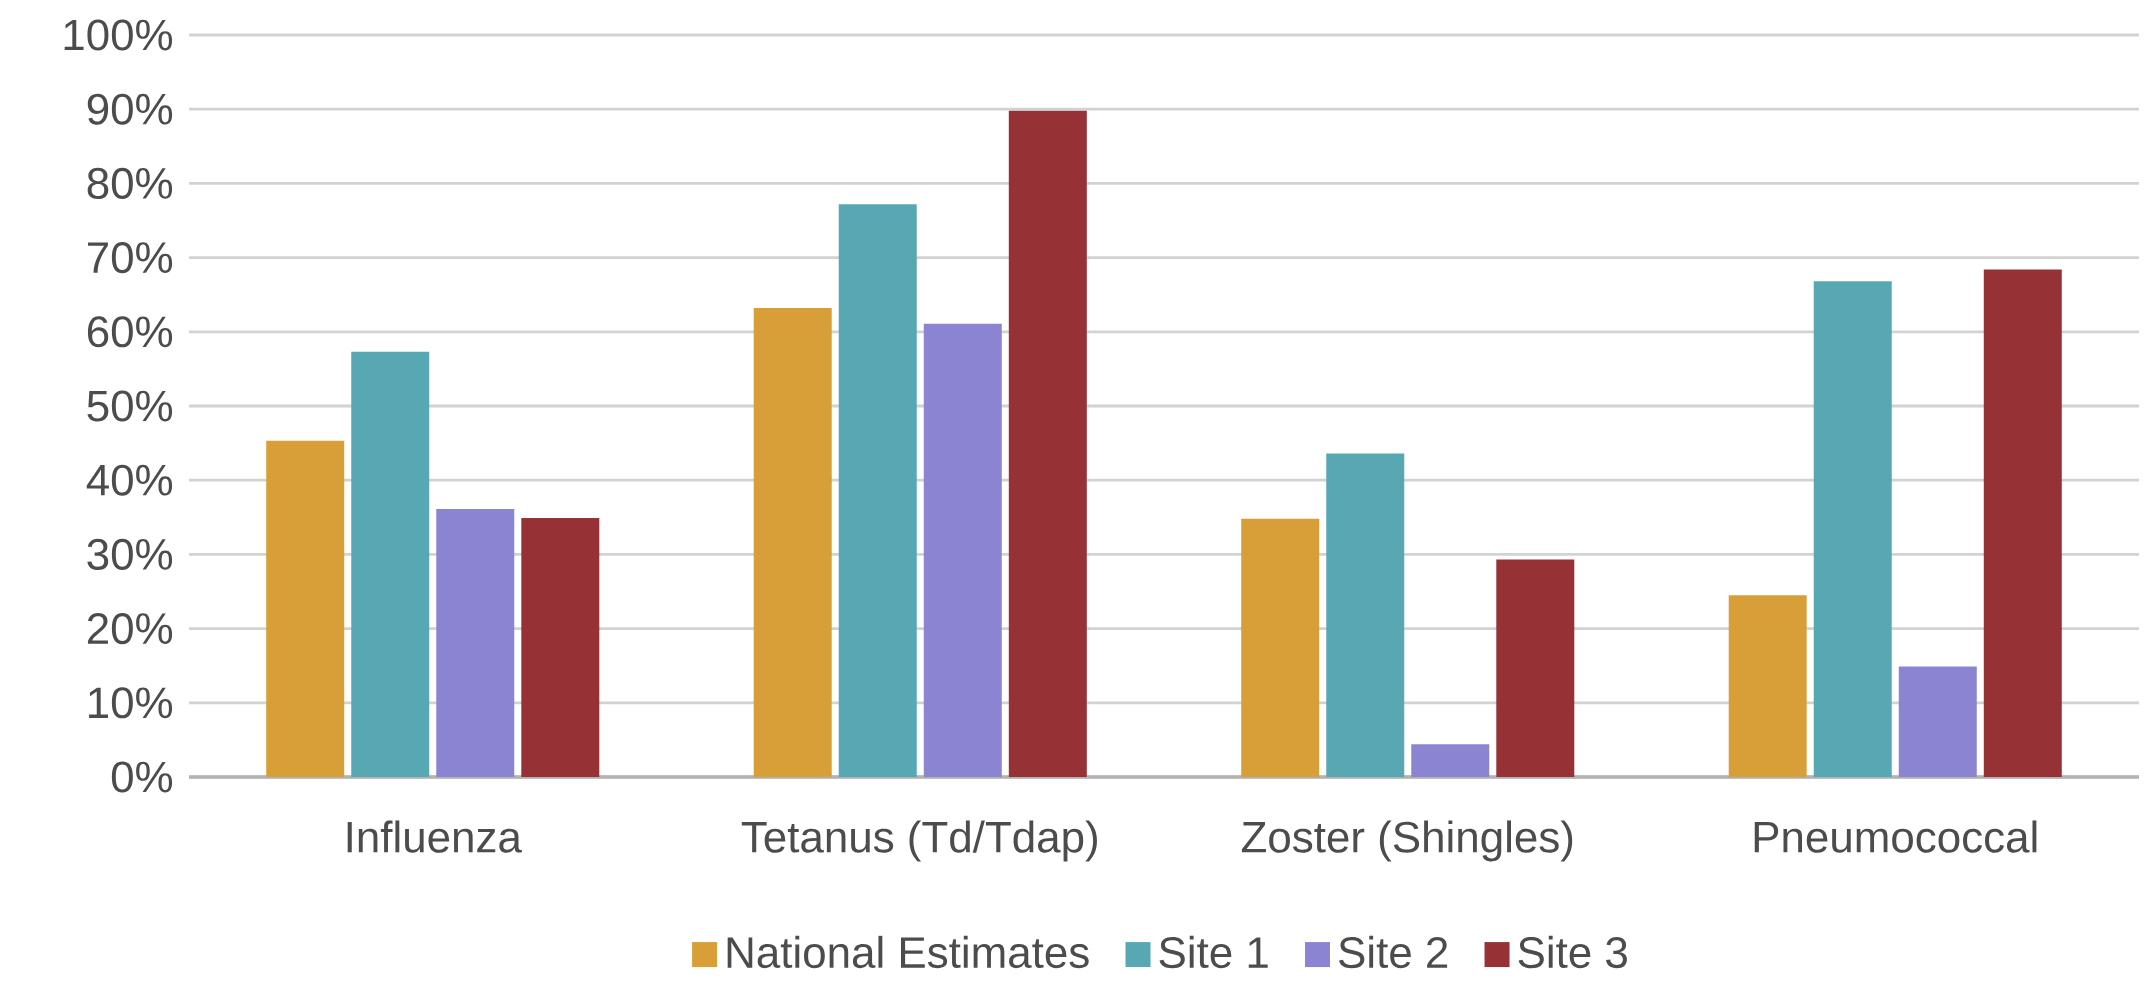  I want to click on x-tick-label: Zoster (Shingles), so click(1407, 841).